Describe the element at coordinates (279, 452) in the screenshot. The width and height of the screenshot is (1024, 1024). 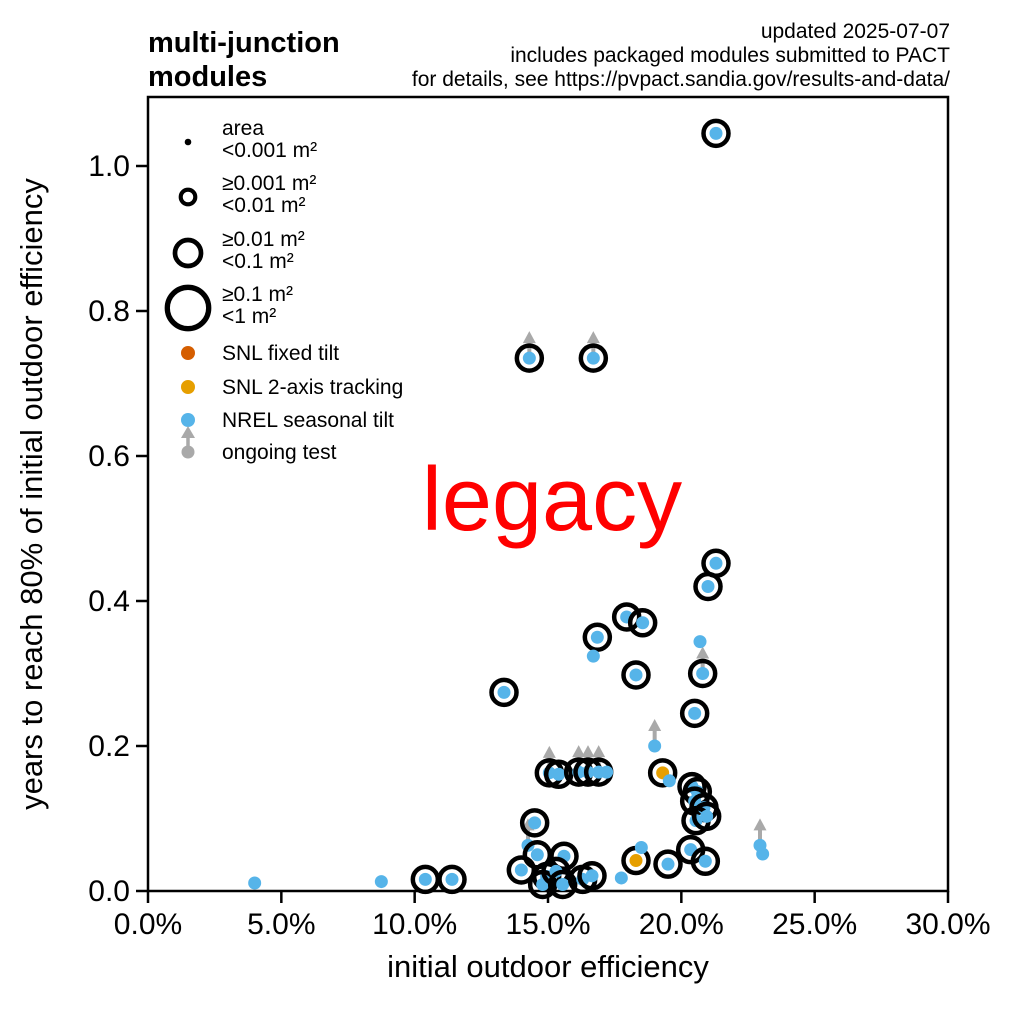
I see `legend-series-label: ongoing test` at that location.